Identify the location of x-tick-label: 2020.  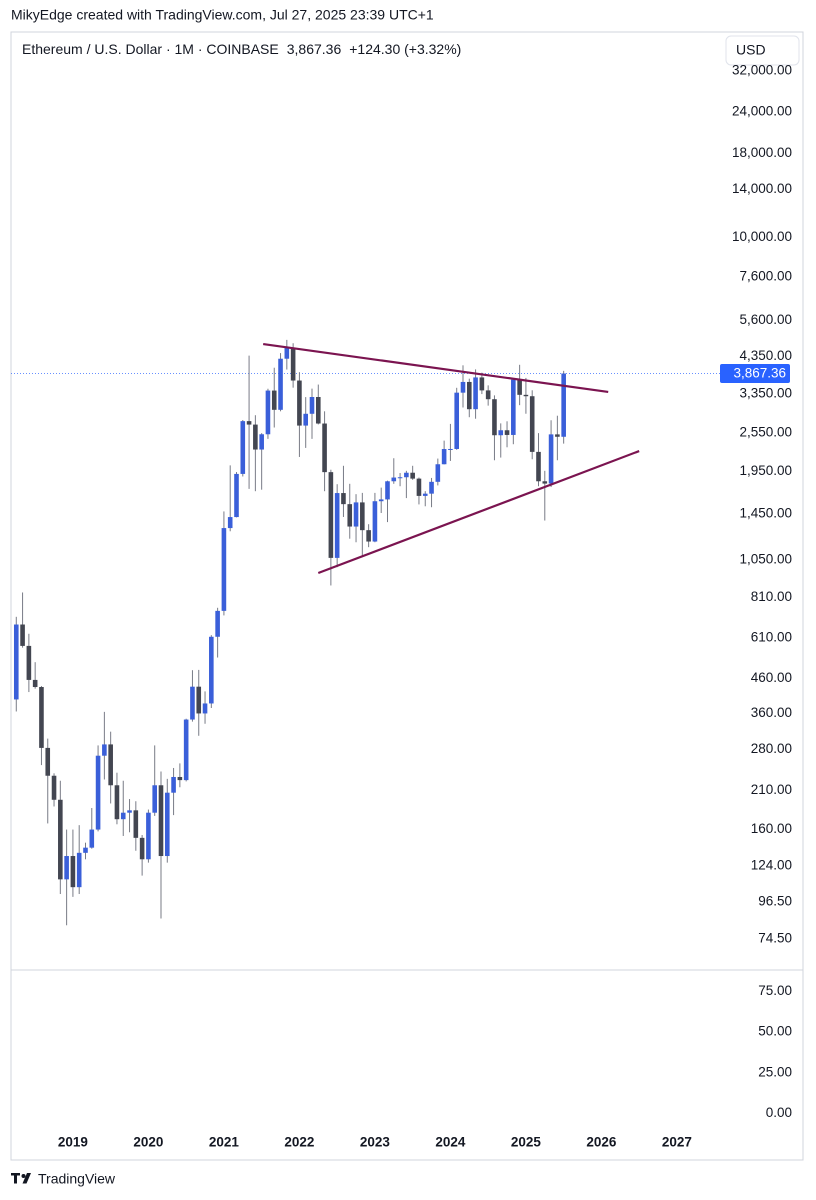
(148, 1142).